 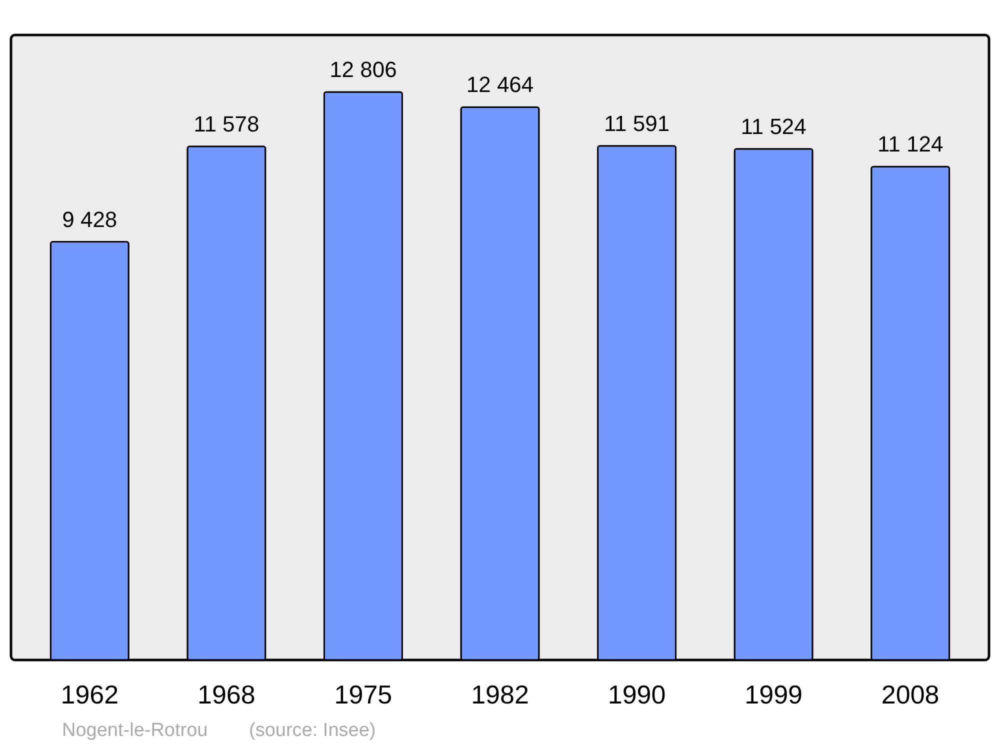 What do you see at coordinates (773, 126) in the screenshot?
I see `data-label: 11 524` at bounding box center [773, 126].